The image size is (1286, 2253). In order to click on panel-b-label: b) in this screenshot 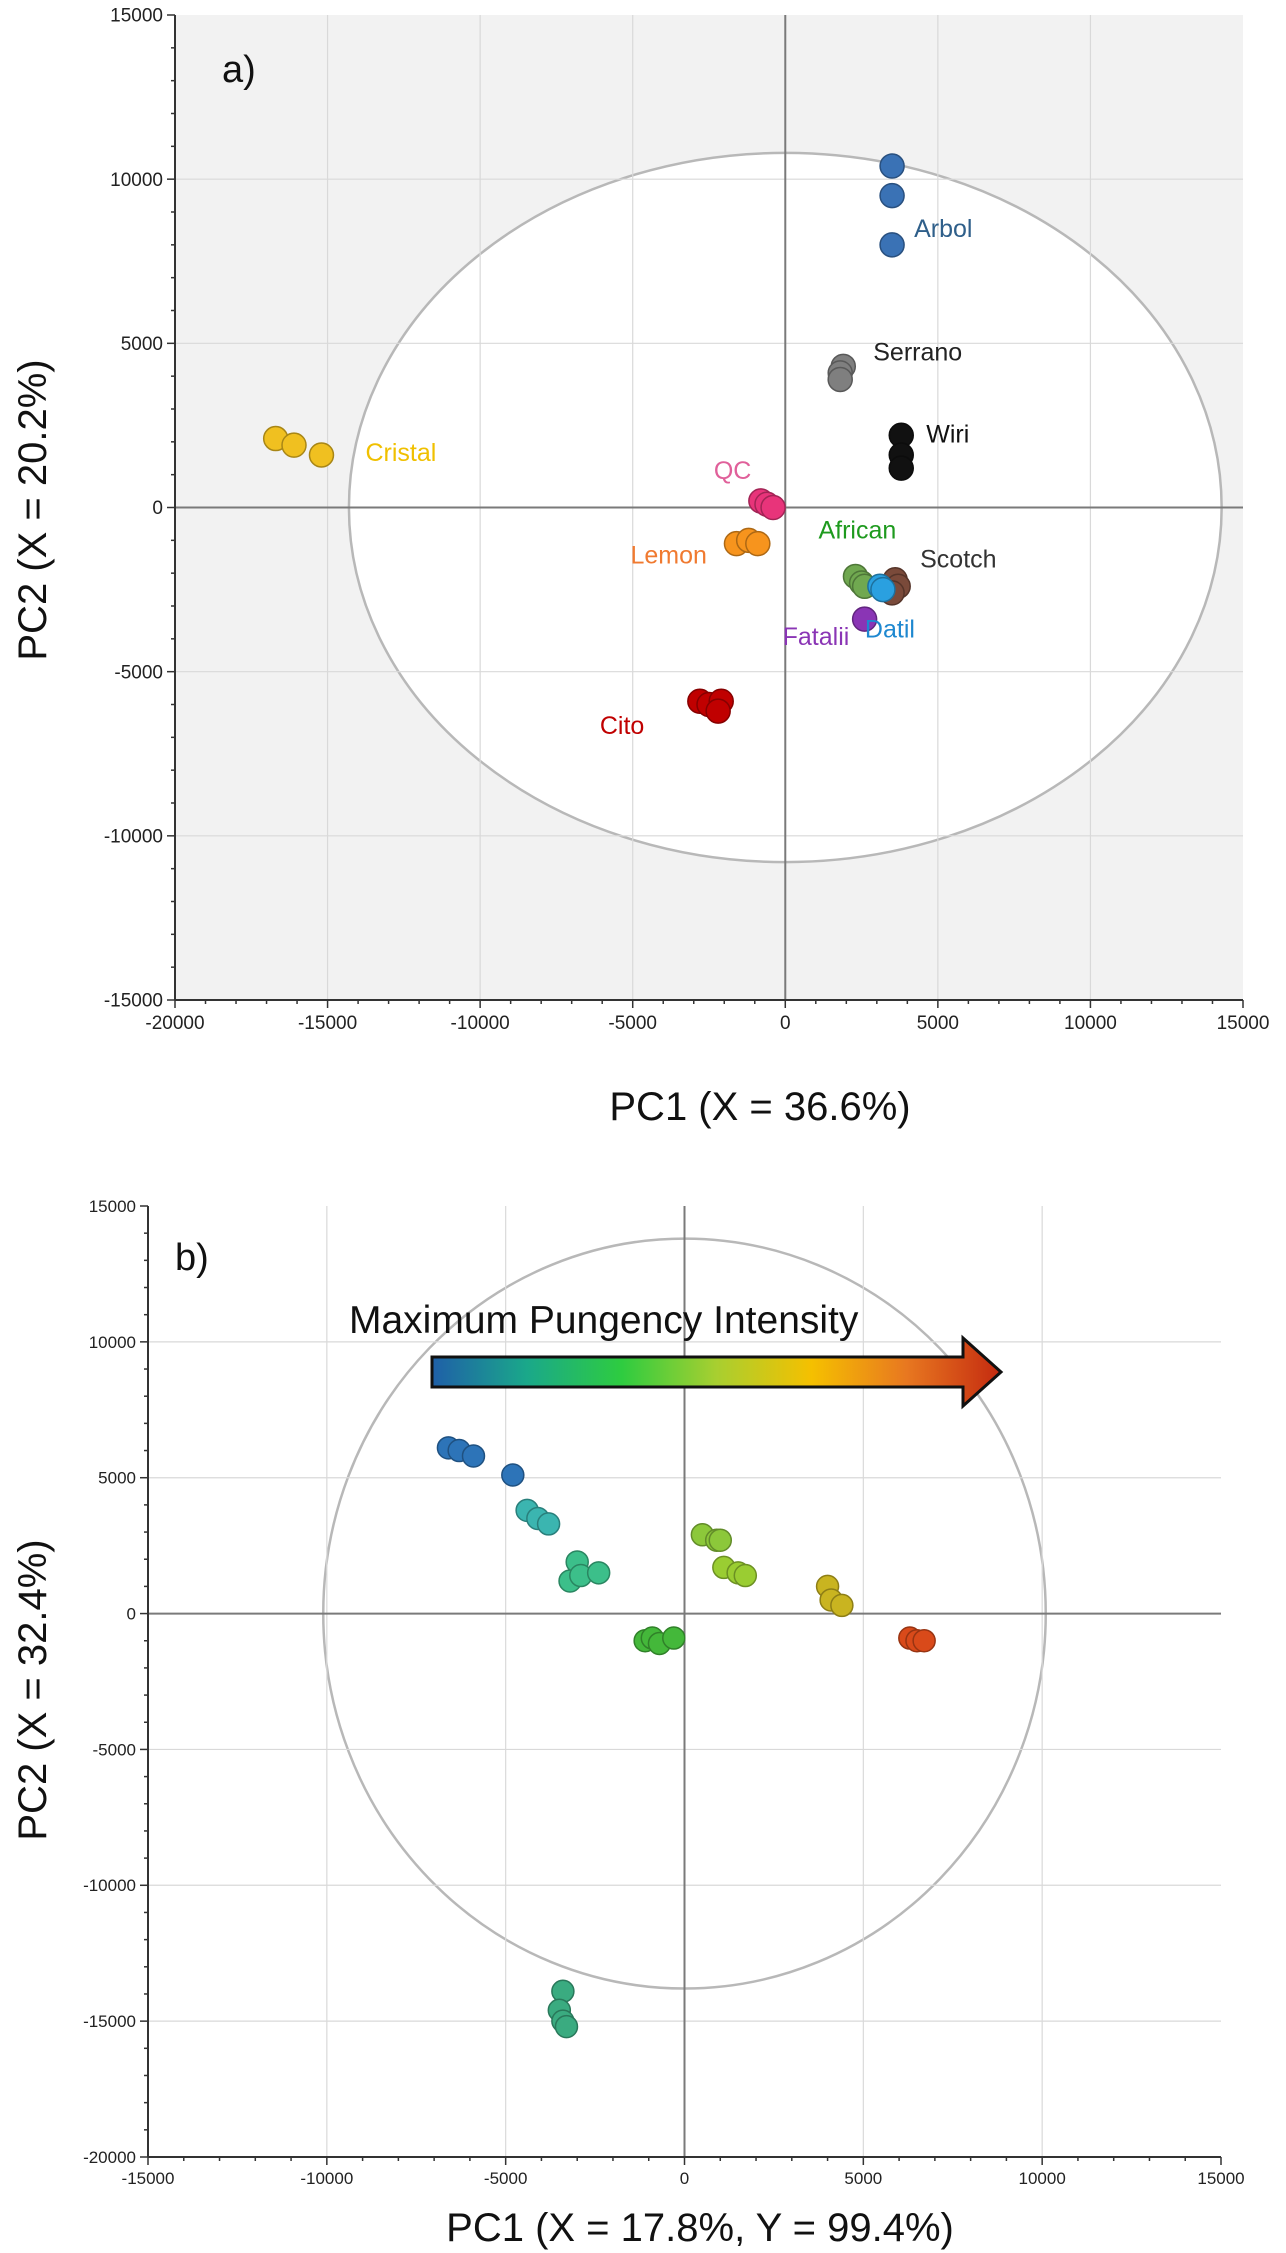, I will do `click(192, 1258)`.